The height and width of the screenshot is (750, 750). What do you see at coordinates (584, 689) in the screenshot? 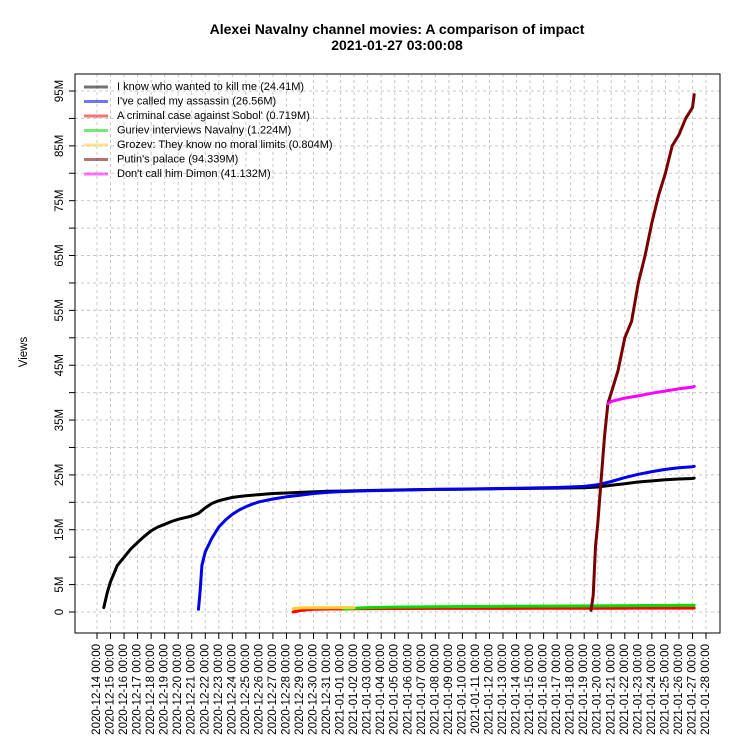
I see `x-tick-label: 2021-01-19 00:00` at bounding box center [584, 689].